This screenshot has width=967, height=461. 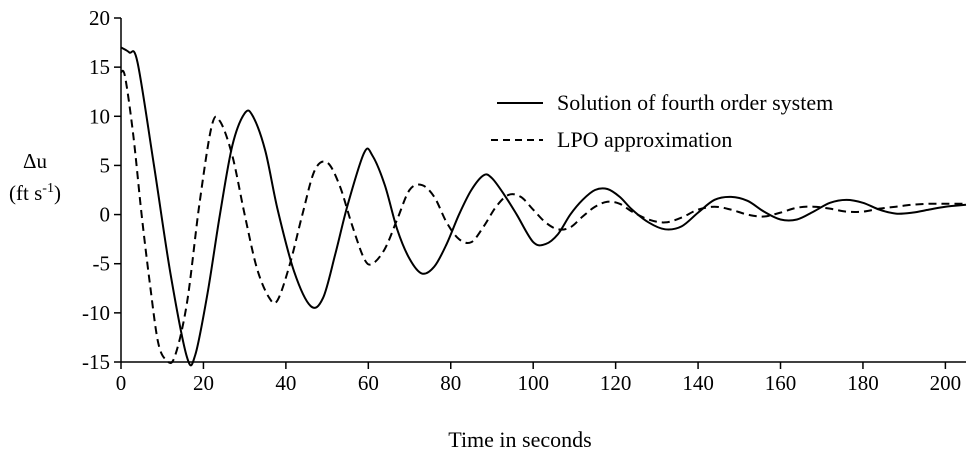 What do you see at coordinates (695, 102) in the screenshot?
I see `legend-label-solid: Solution of fourth order system` at bounding box center [695, 102].